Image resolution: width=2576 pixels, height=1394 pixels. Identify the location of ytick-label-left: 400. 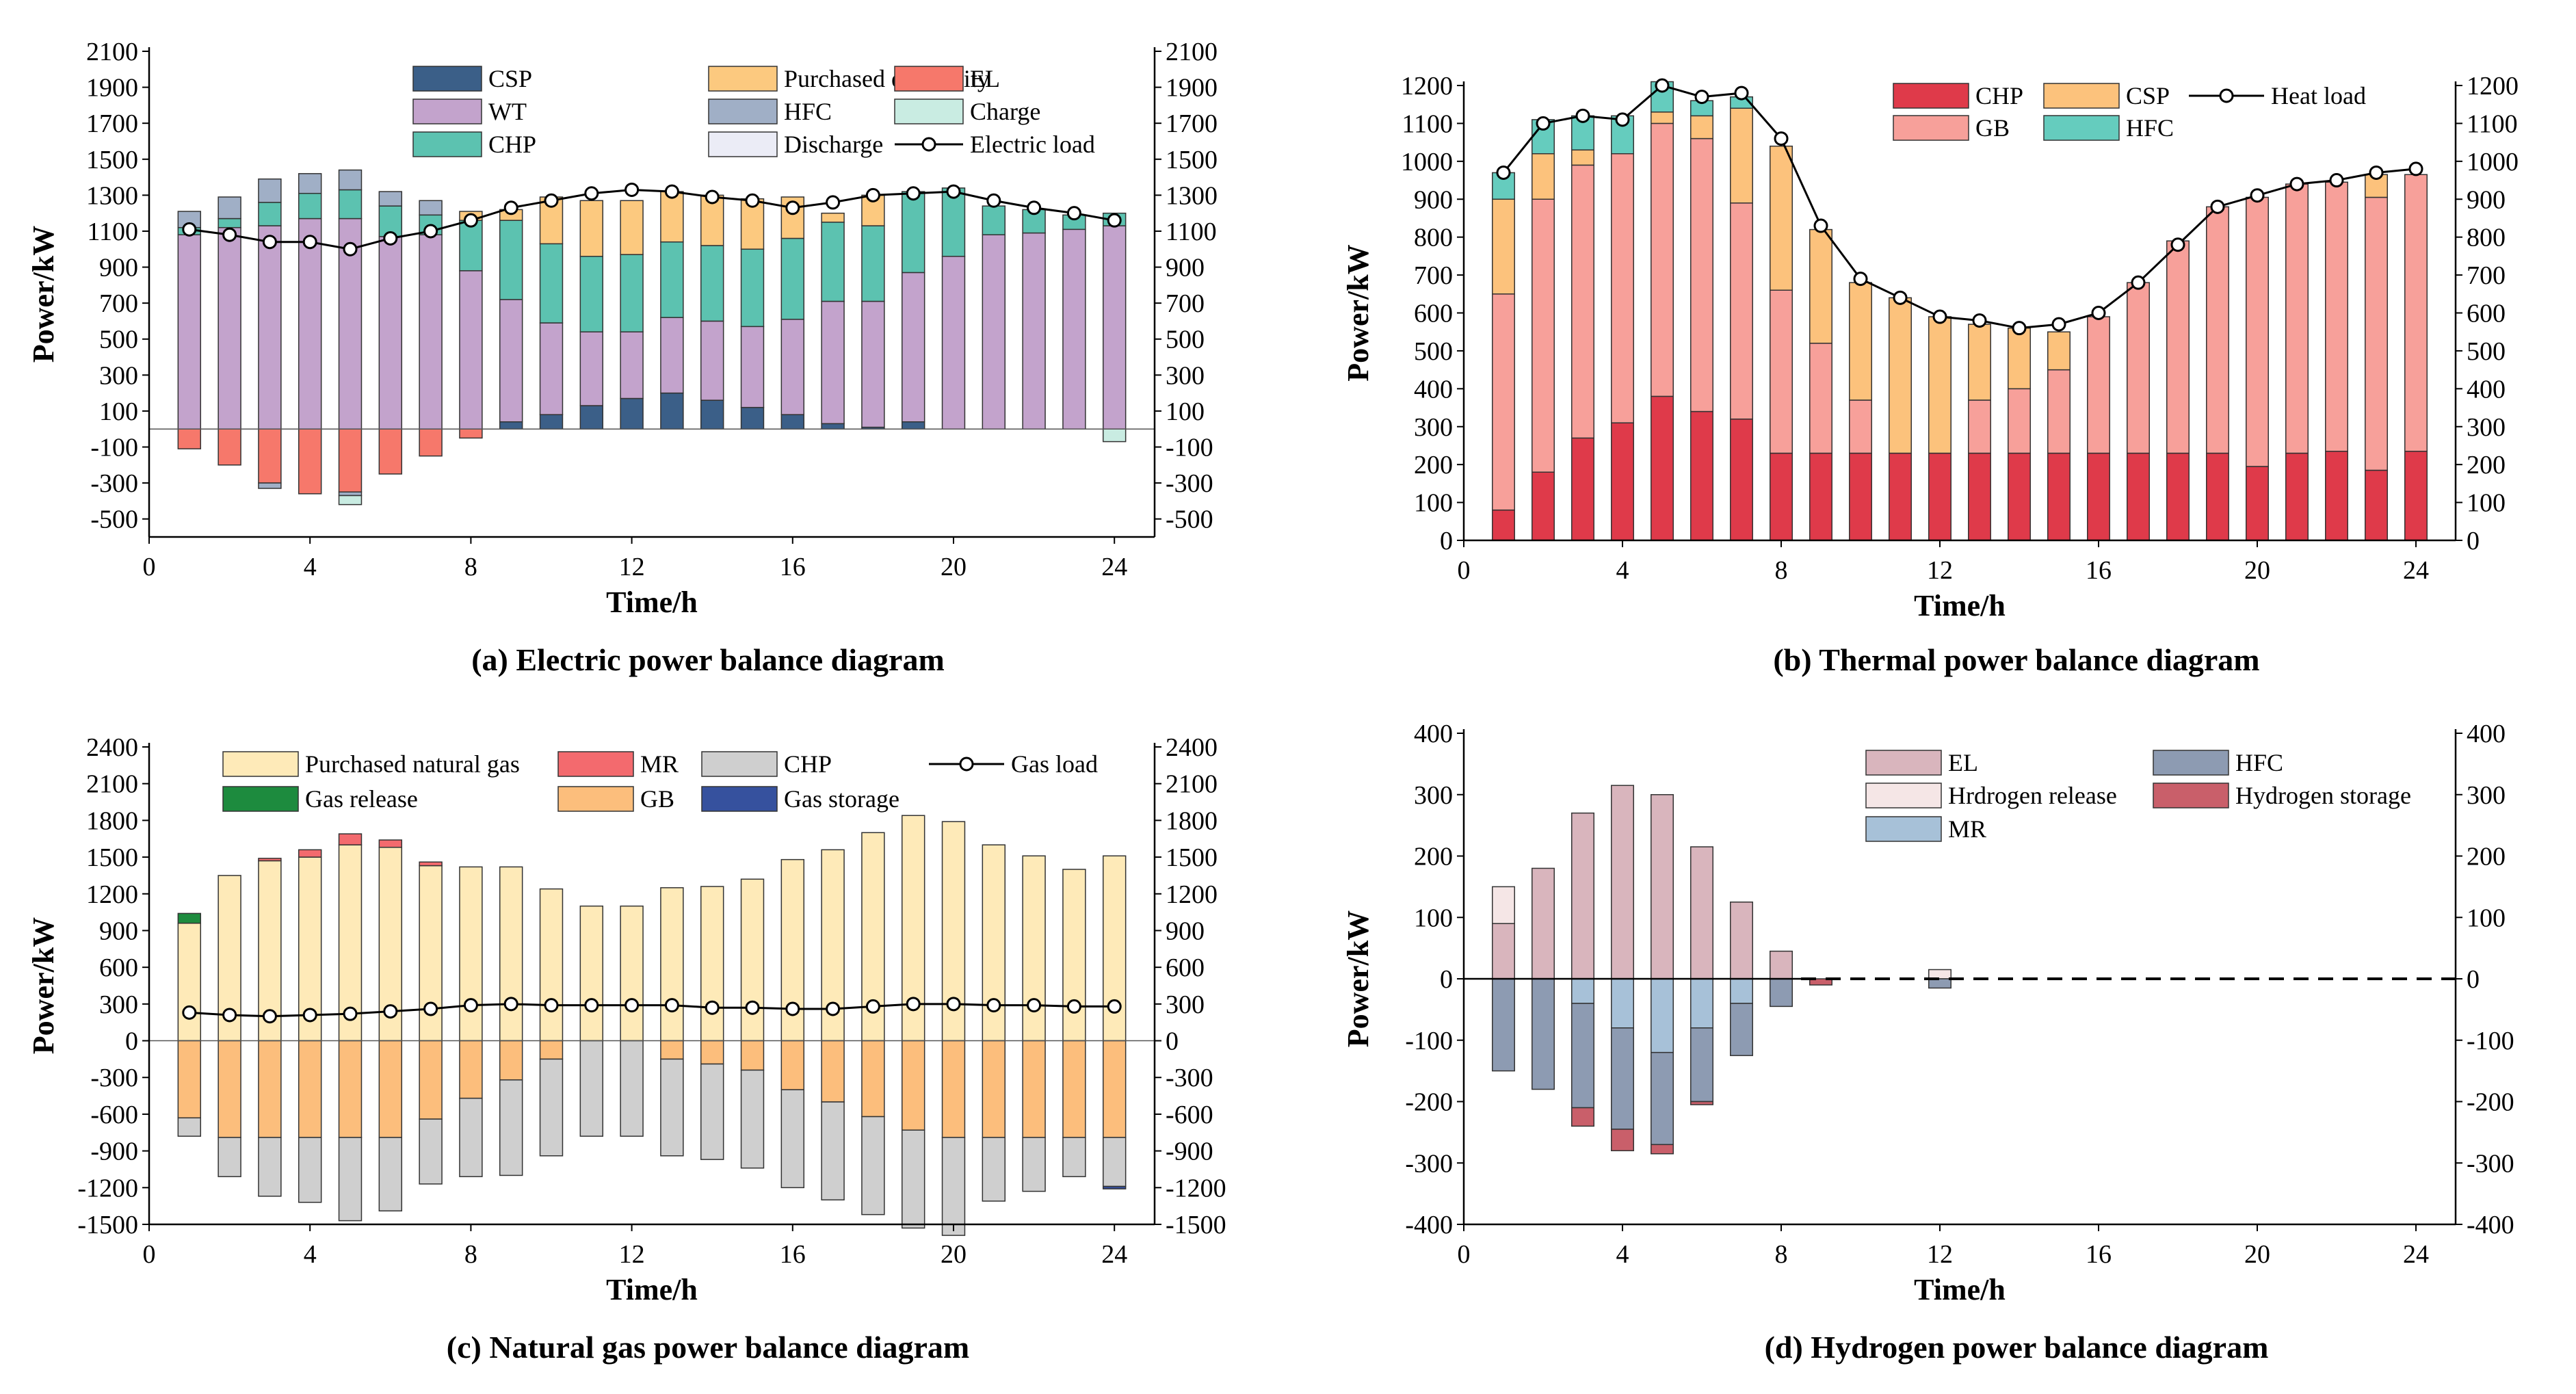
(1433, 389).